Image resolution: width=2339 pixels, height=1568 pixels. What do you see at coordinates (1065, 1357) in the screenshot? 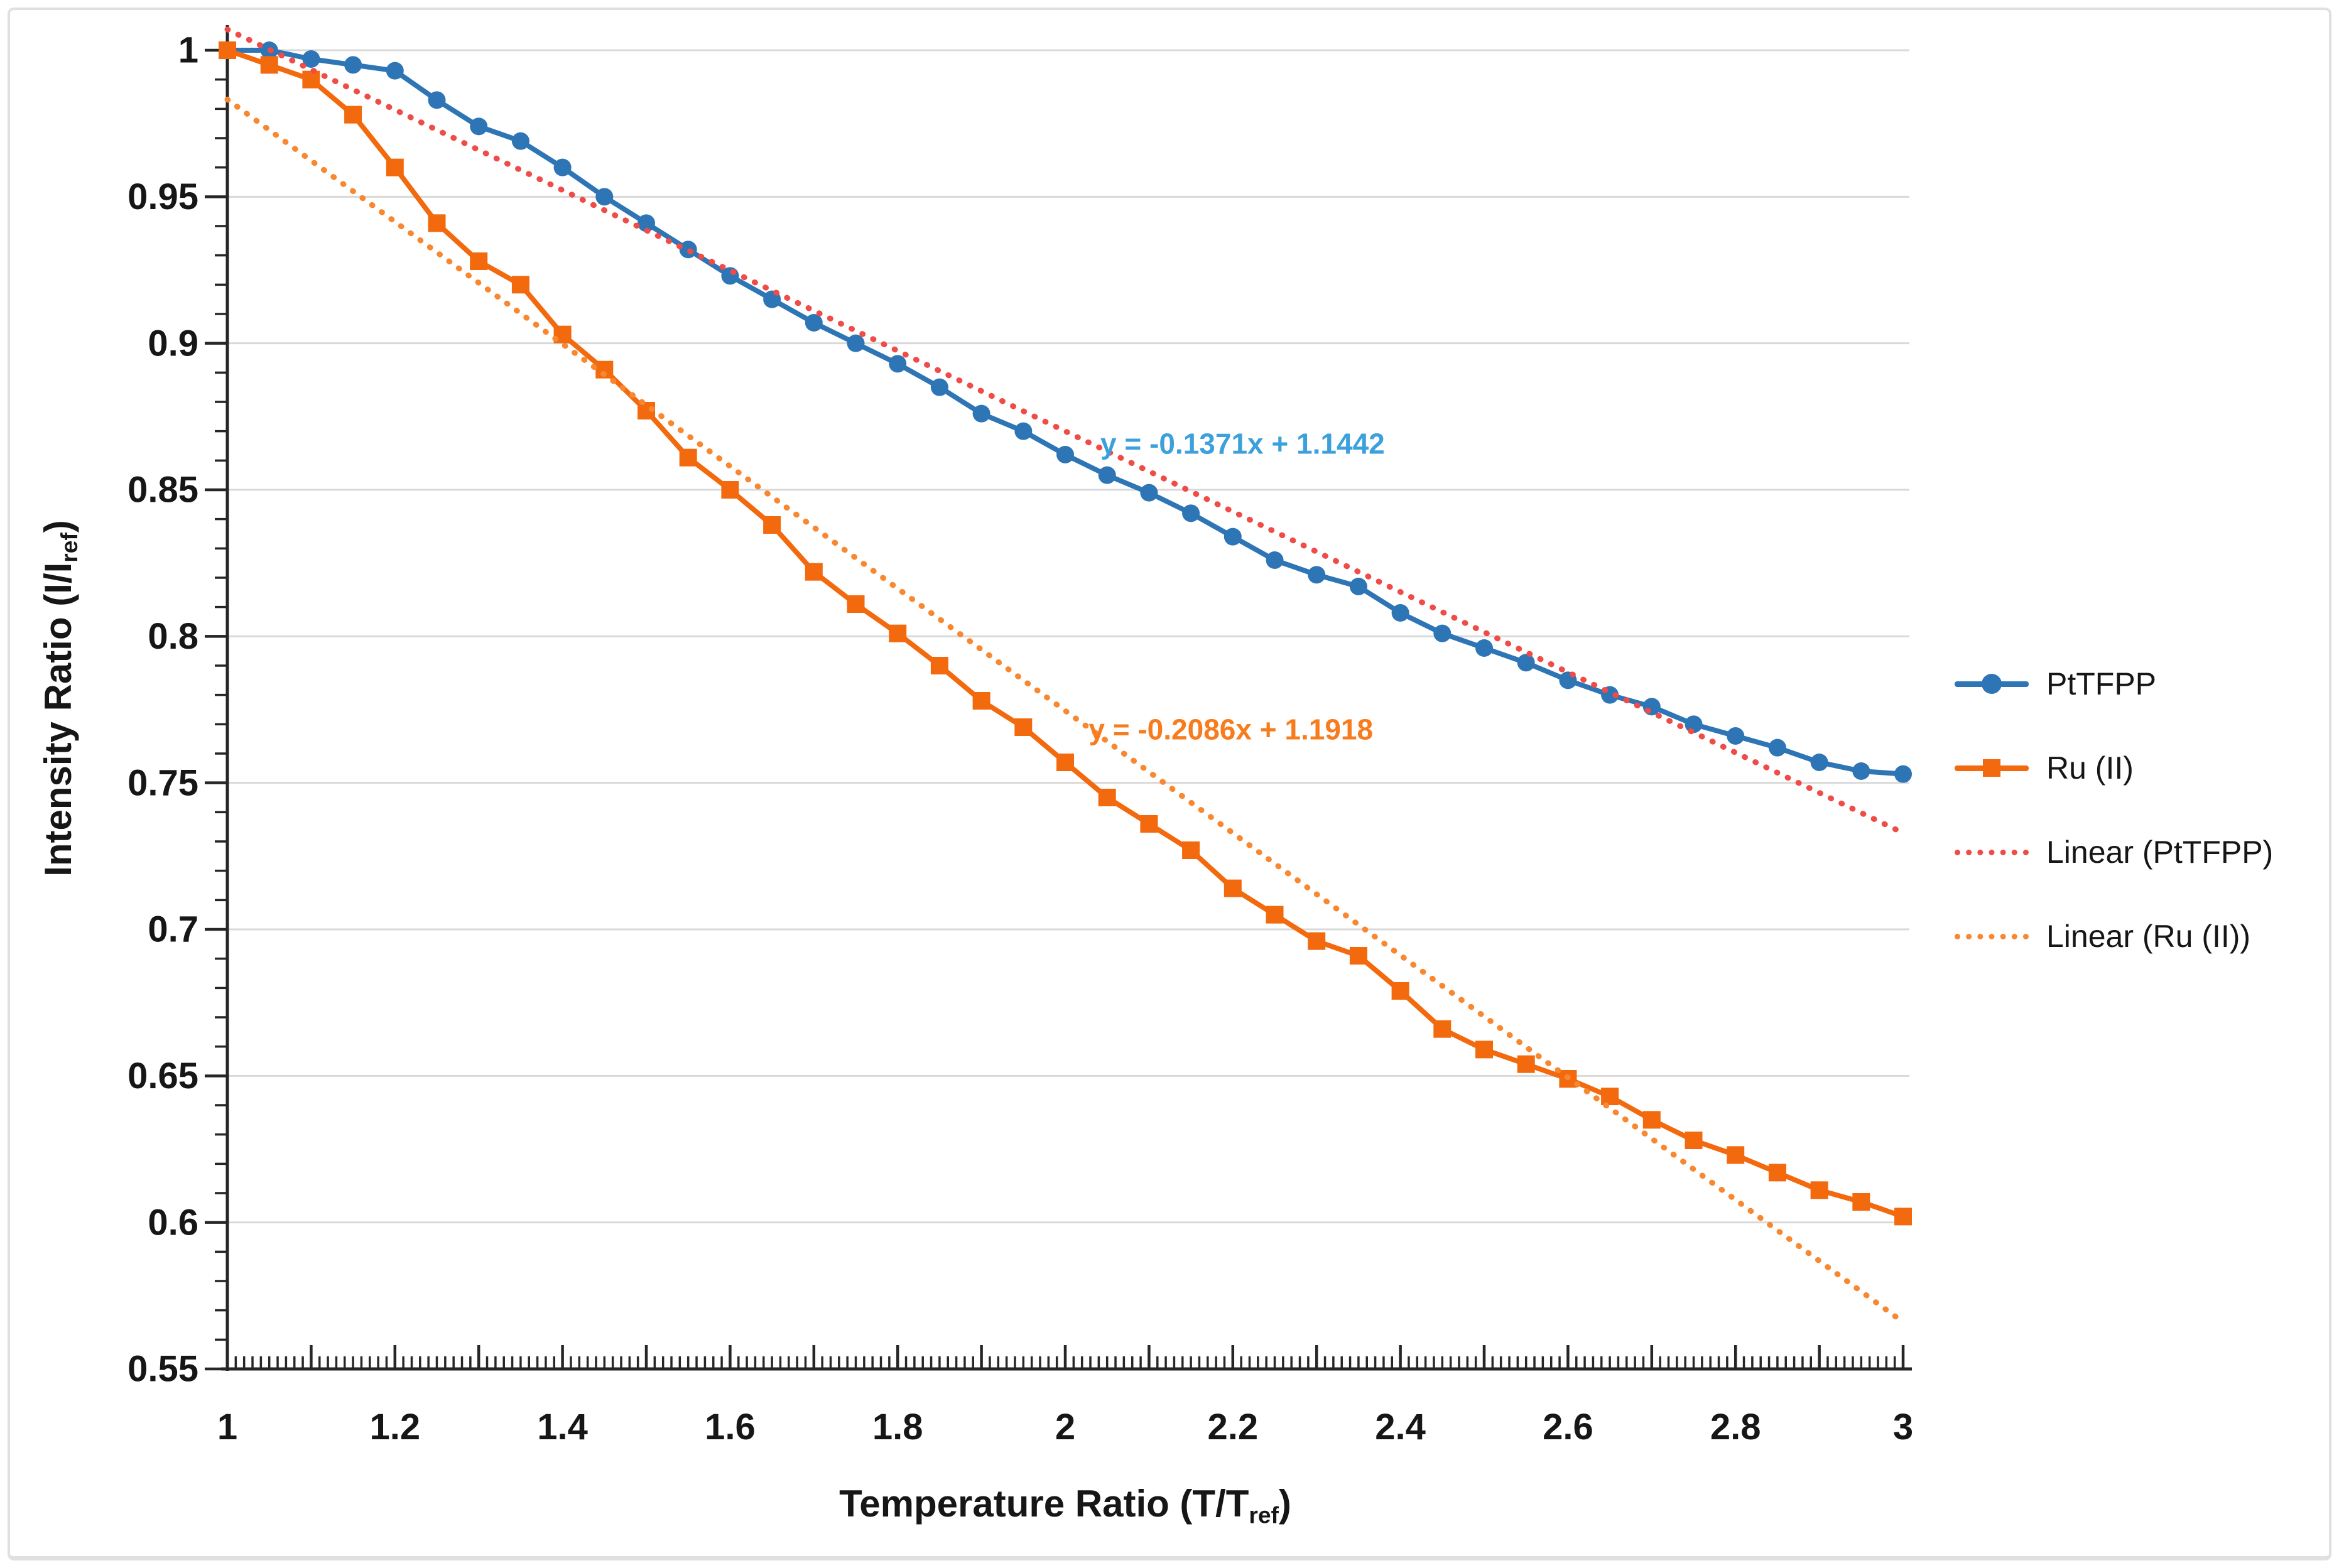
I see `x-axis-ticks` at bounding box center [1065, 1357].